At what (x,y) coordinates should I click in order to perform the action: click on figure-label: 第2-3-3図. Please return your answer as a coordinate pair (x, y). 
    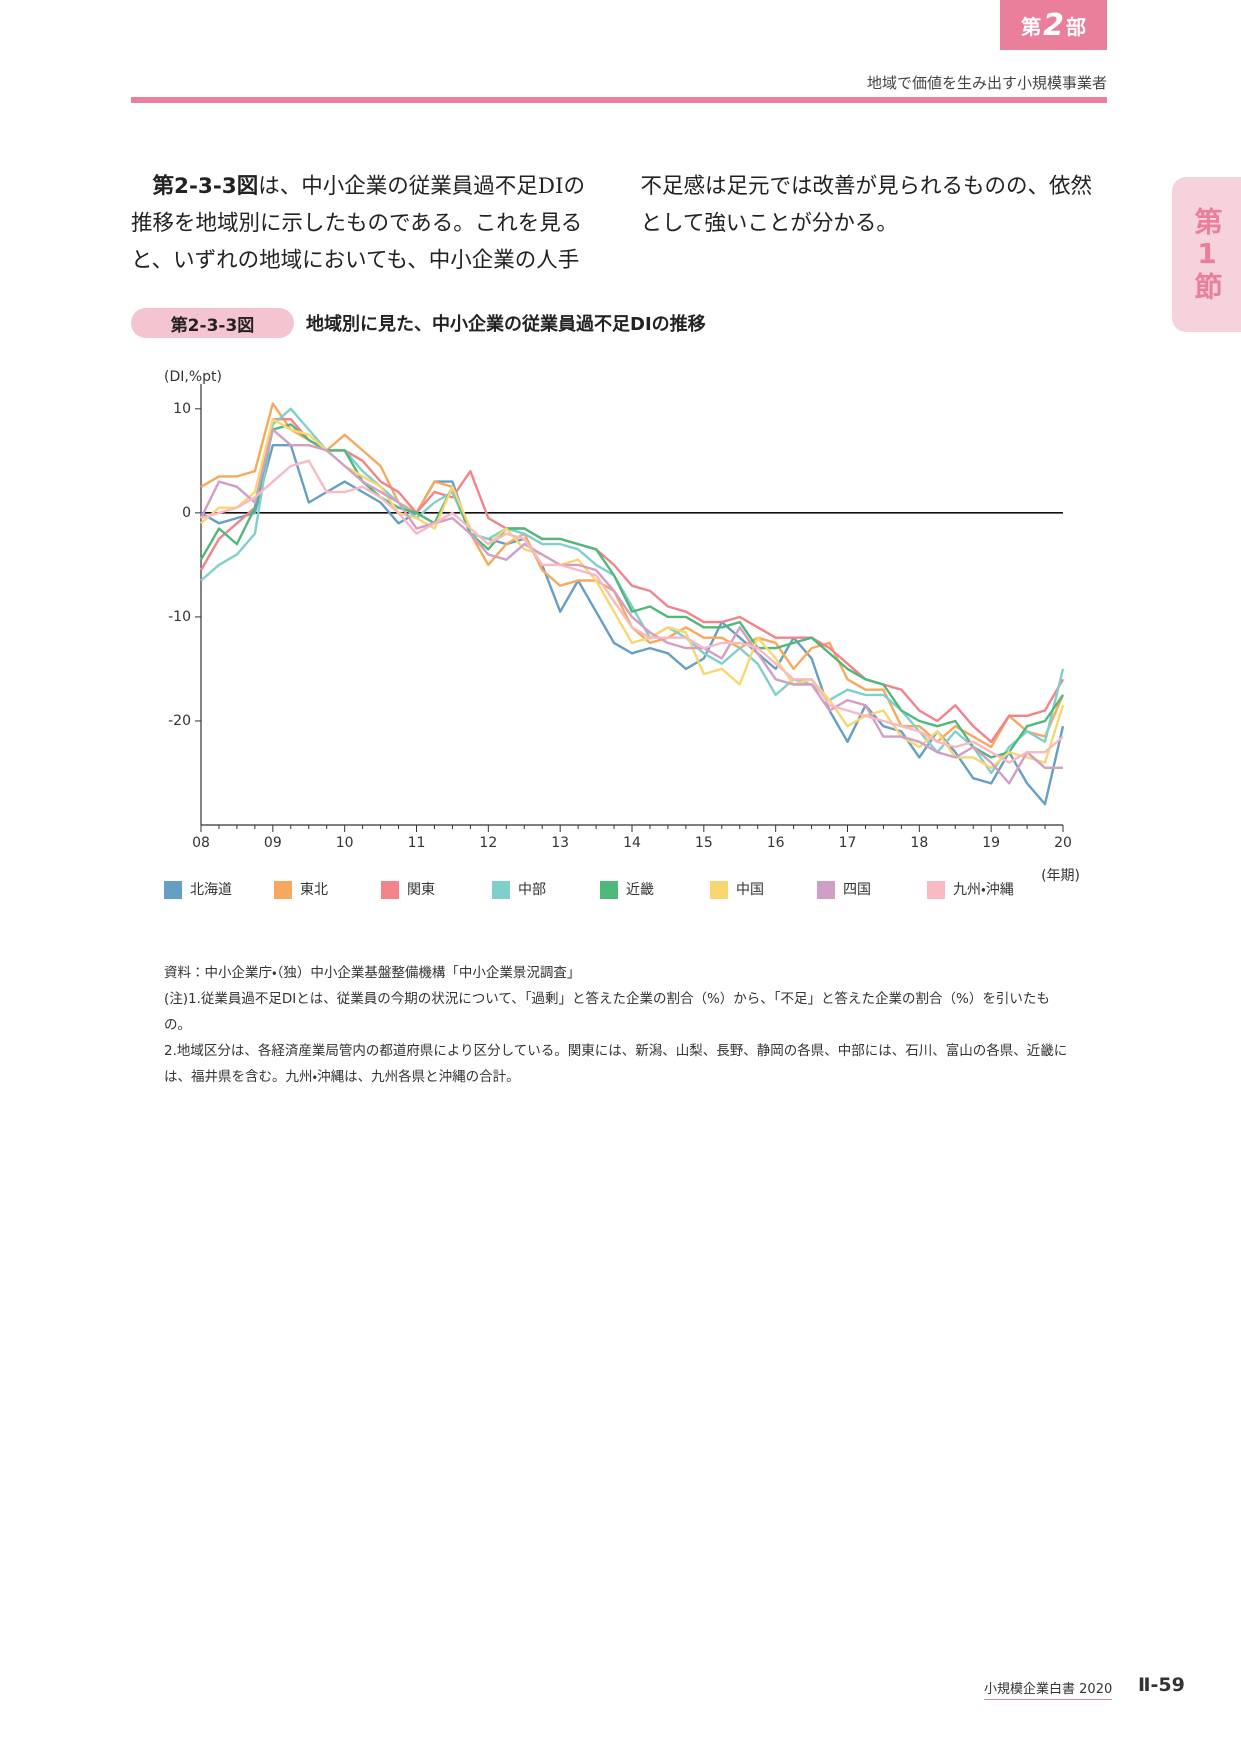
    Looking at the image, I should click on (212, 323).